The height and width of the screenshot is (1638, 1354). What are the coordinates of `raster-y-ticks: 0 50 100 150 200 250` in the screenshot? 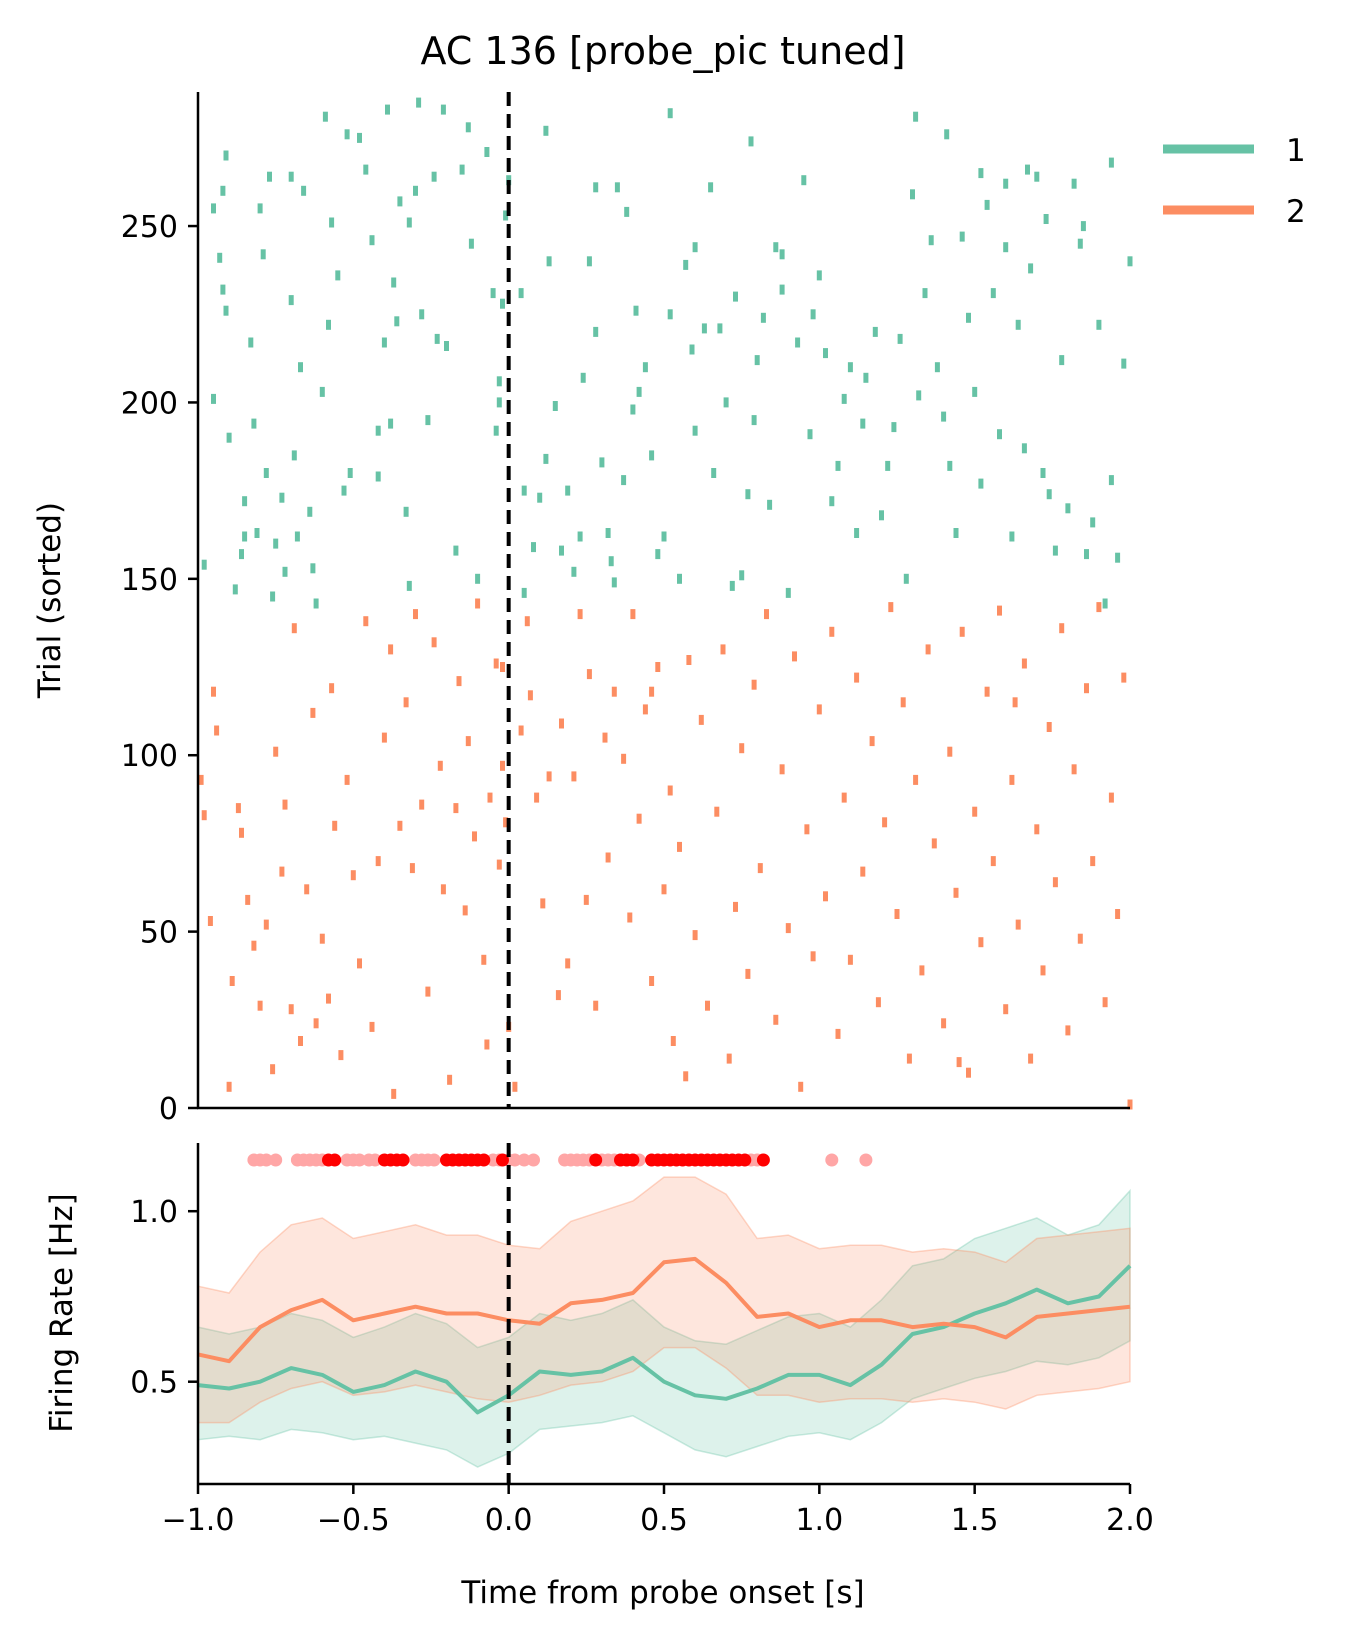 It's located at (159, 668).